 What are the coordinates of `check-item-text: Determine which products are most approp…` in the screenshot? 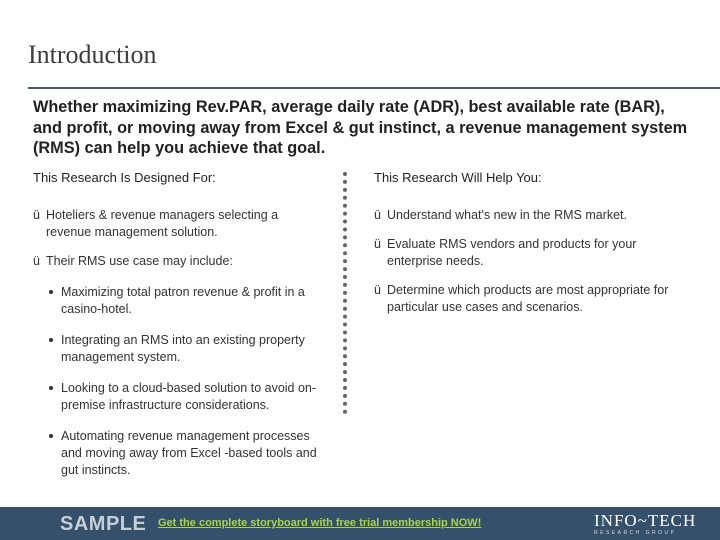 It's located at (528, 298).